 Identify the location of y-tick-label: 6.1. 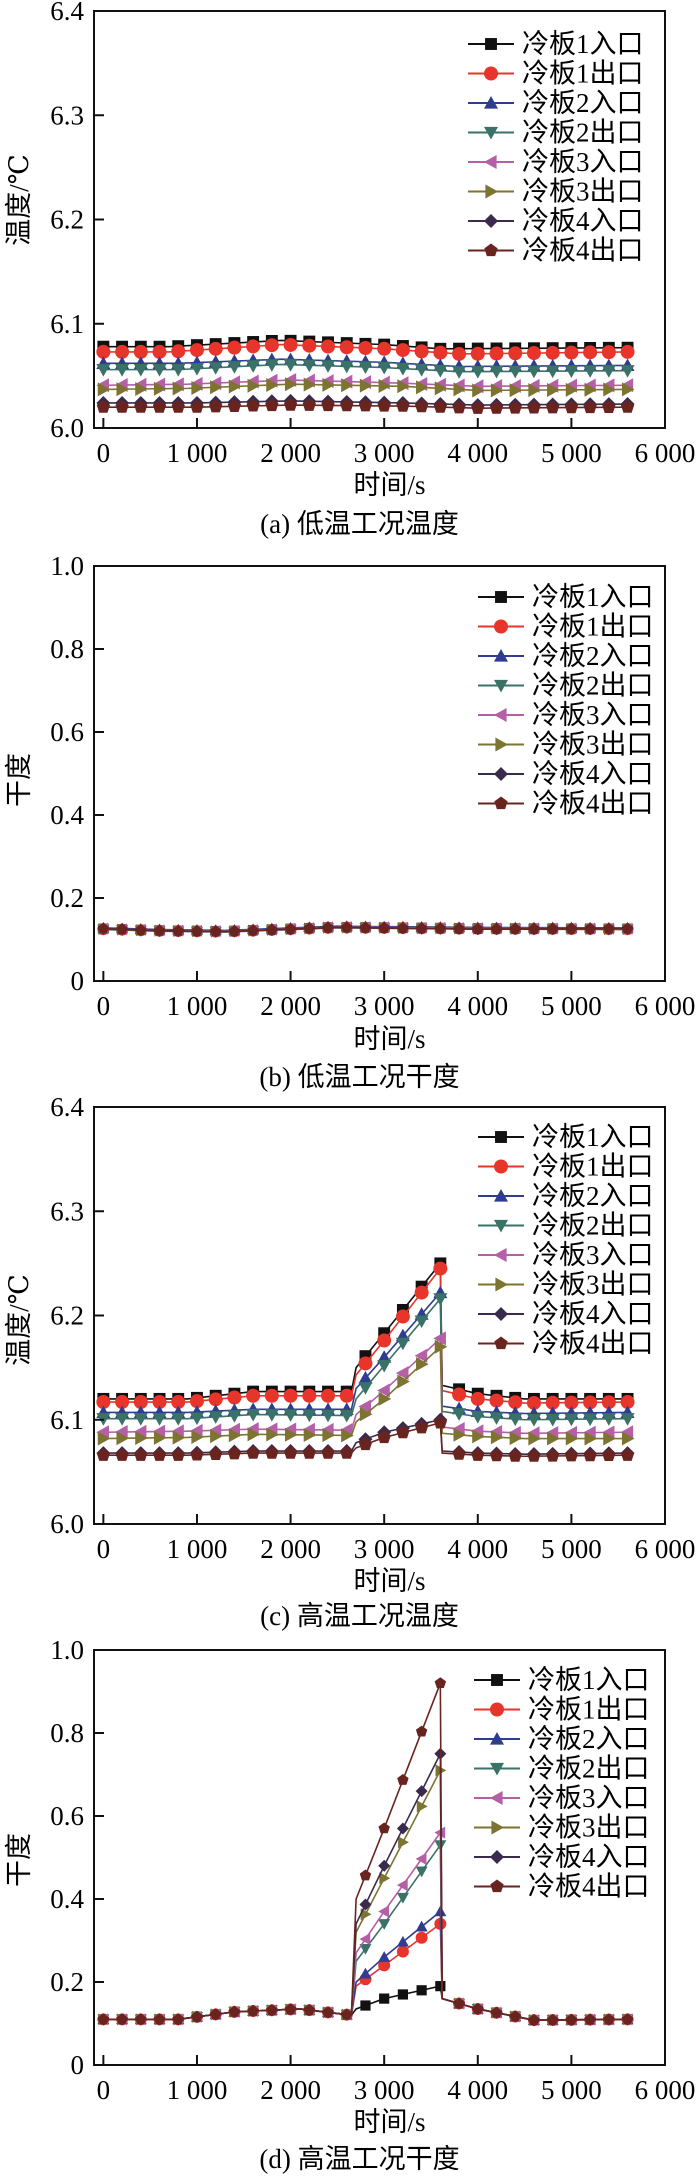
(67, 1420).